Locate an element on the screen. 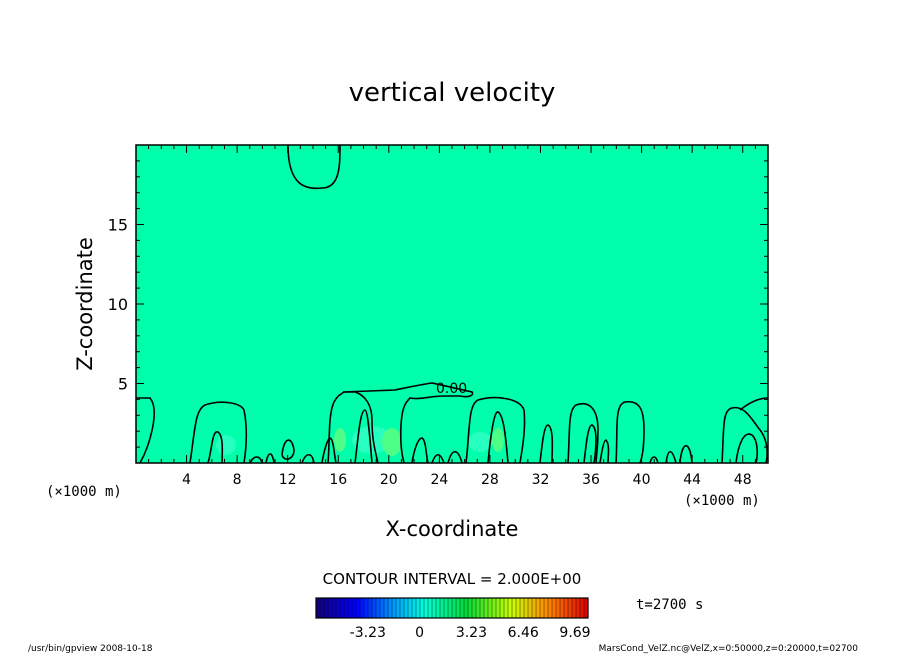  y-tick-label: 5 is located at coordinates (123, 384).